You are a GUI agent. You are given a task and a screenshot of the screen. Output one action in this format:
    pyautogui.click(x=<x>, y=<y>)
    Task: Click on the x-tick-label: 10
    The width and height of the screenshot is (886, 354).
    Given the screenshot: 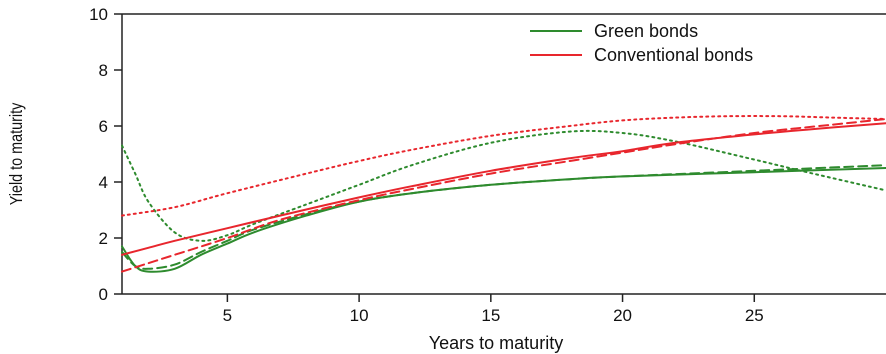 What is the action you would take?
    pyautogui.click(x=359, y=315)
    